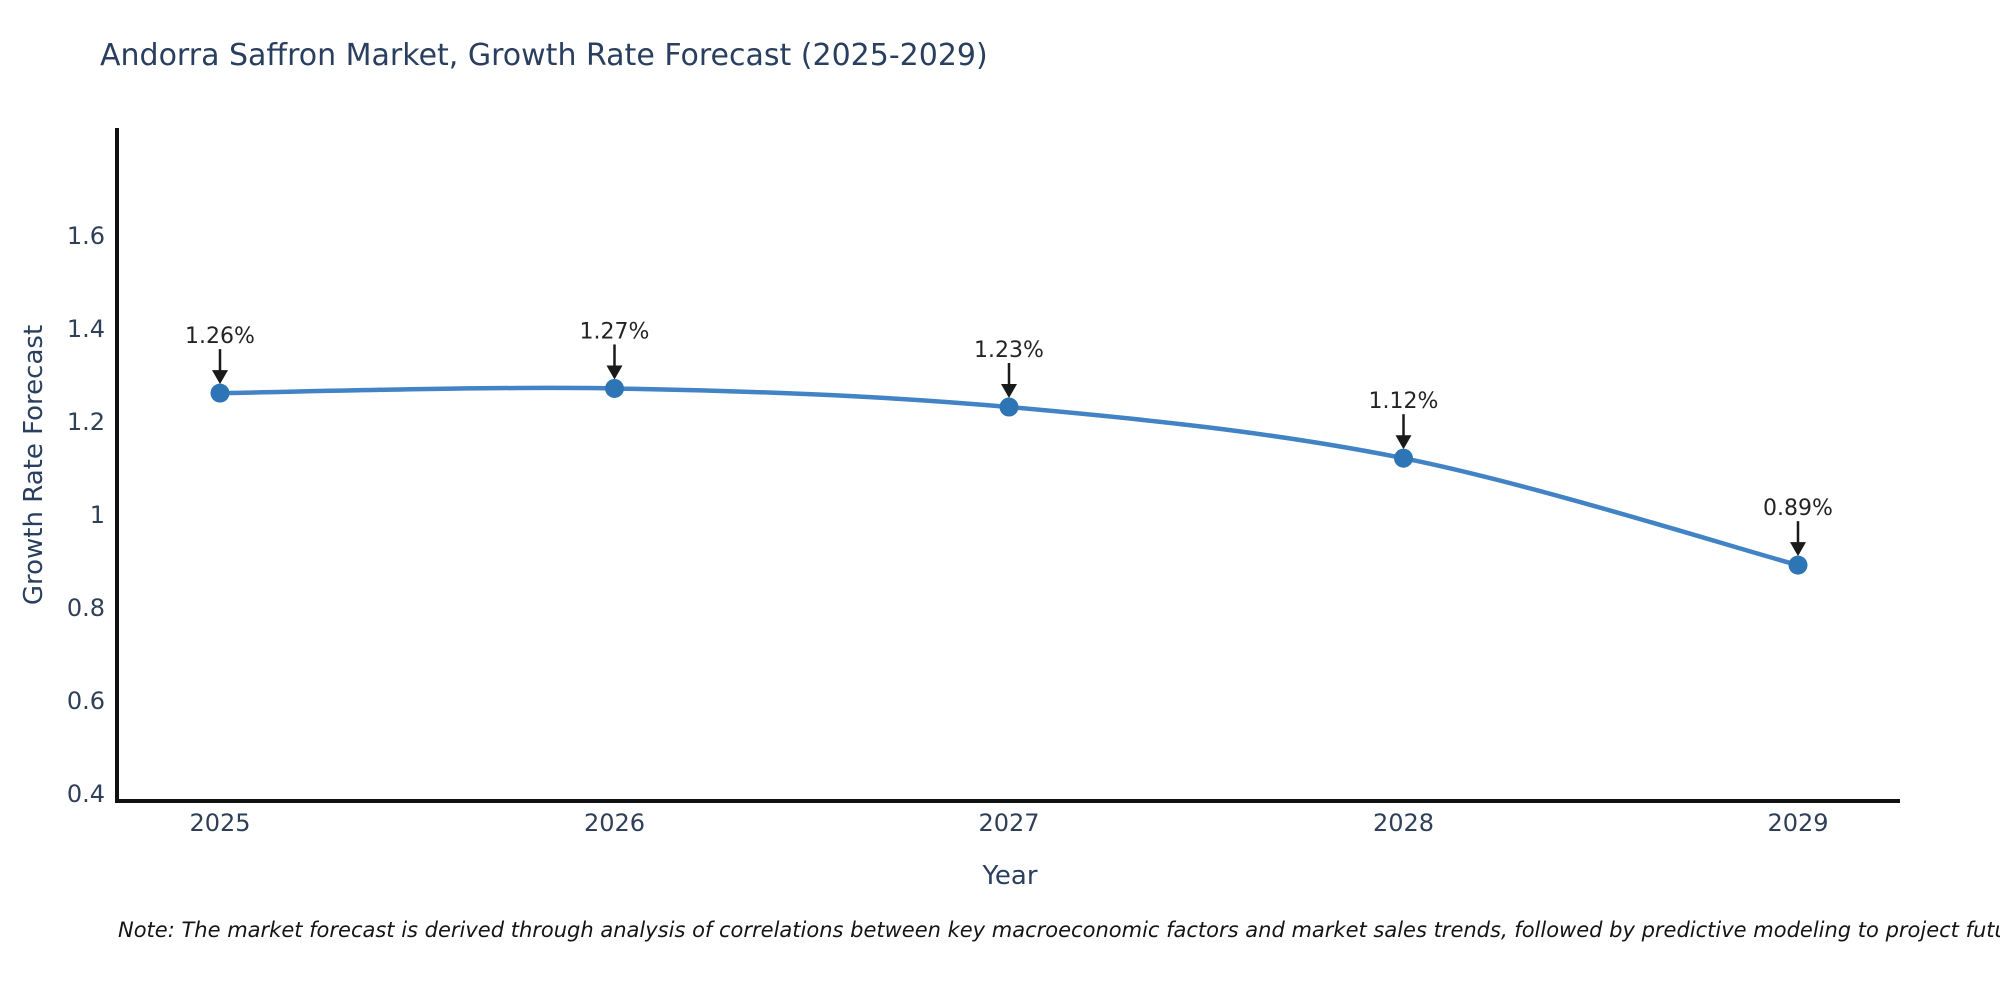 The image size is (2000, 1000). I want to click on point-annotation-label: 1.23%, so click(1009, 350).